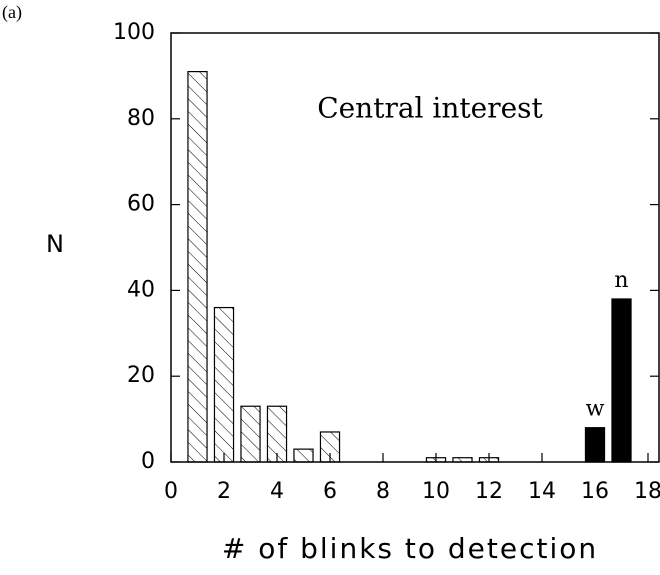  Describe the element at coordinates (436, 491) in the screenshot. I see `x-tick-label: 10` at that location.